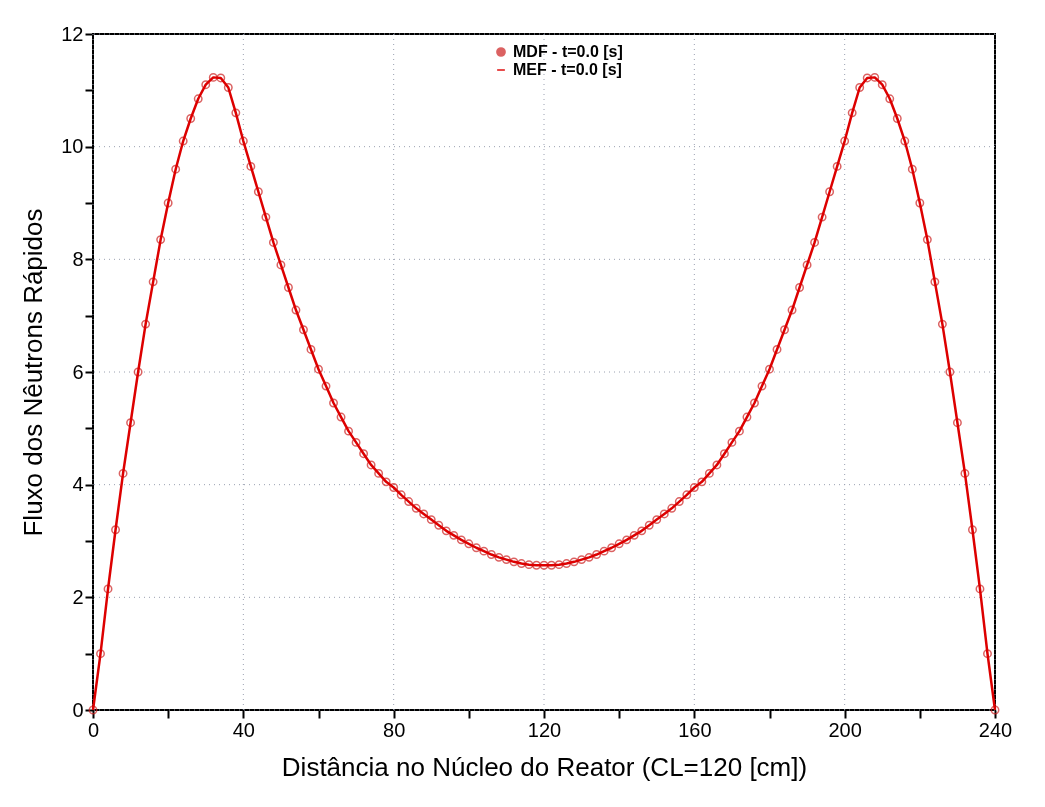 The width and height of the screenshot is (1045, 807). What do you see at coordinates (544, 729) in the screenshot?
I see `x-tick-label: 120` at bounding box center [544, 729].